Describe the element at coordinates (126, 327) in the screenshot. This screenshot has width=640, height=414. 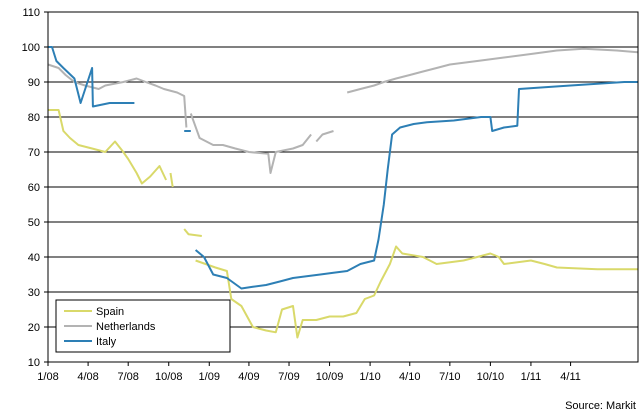
I see `legend-label-netherlands: Netherlands` at that location.